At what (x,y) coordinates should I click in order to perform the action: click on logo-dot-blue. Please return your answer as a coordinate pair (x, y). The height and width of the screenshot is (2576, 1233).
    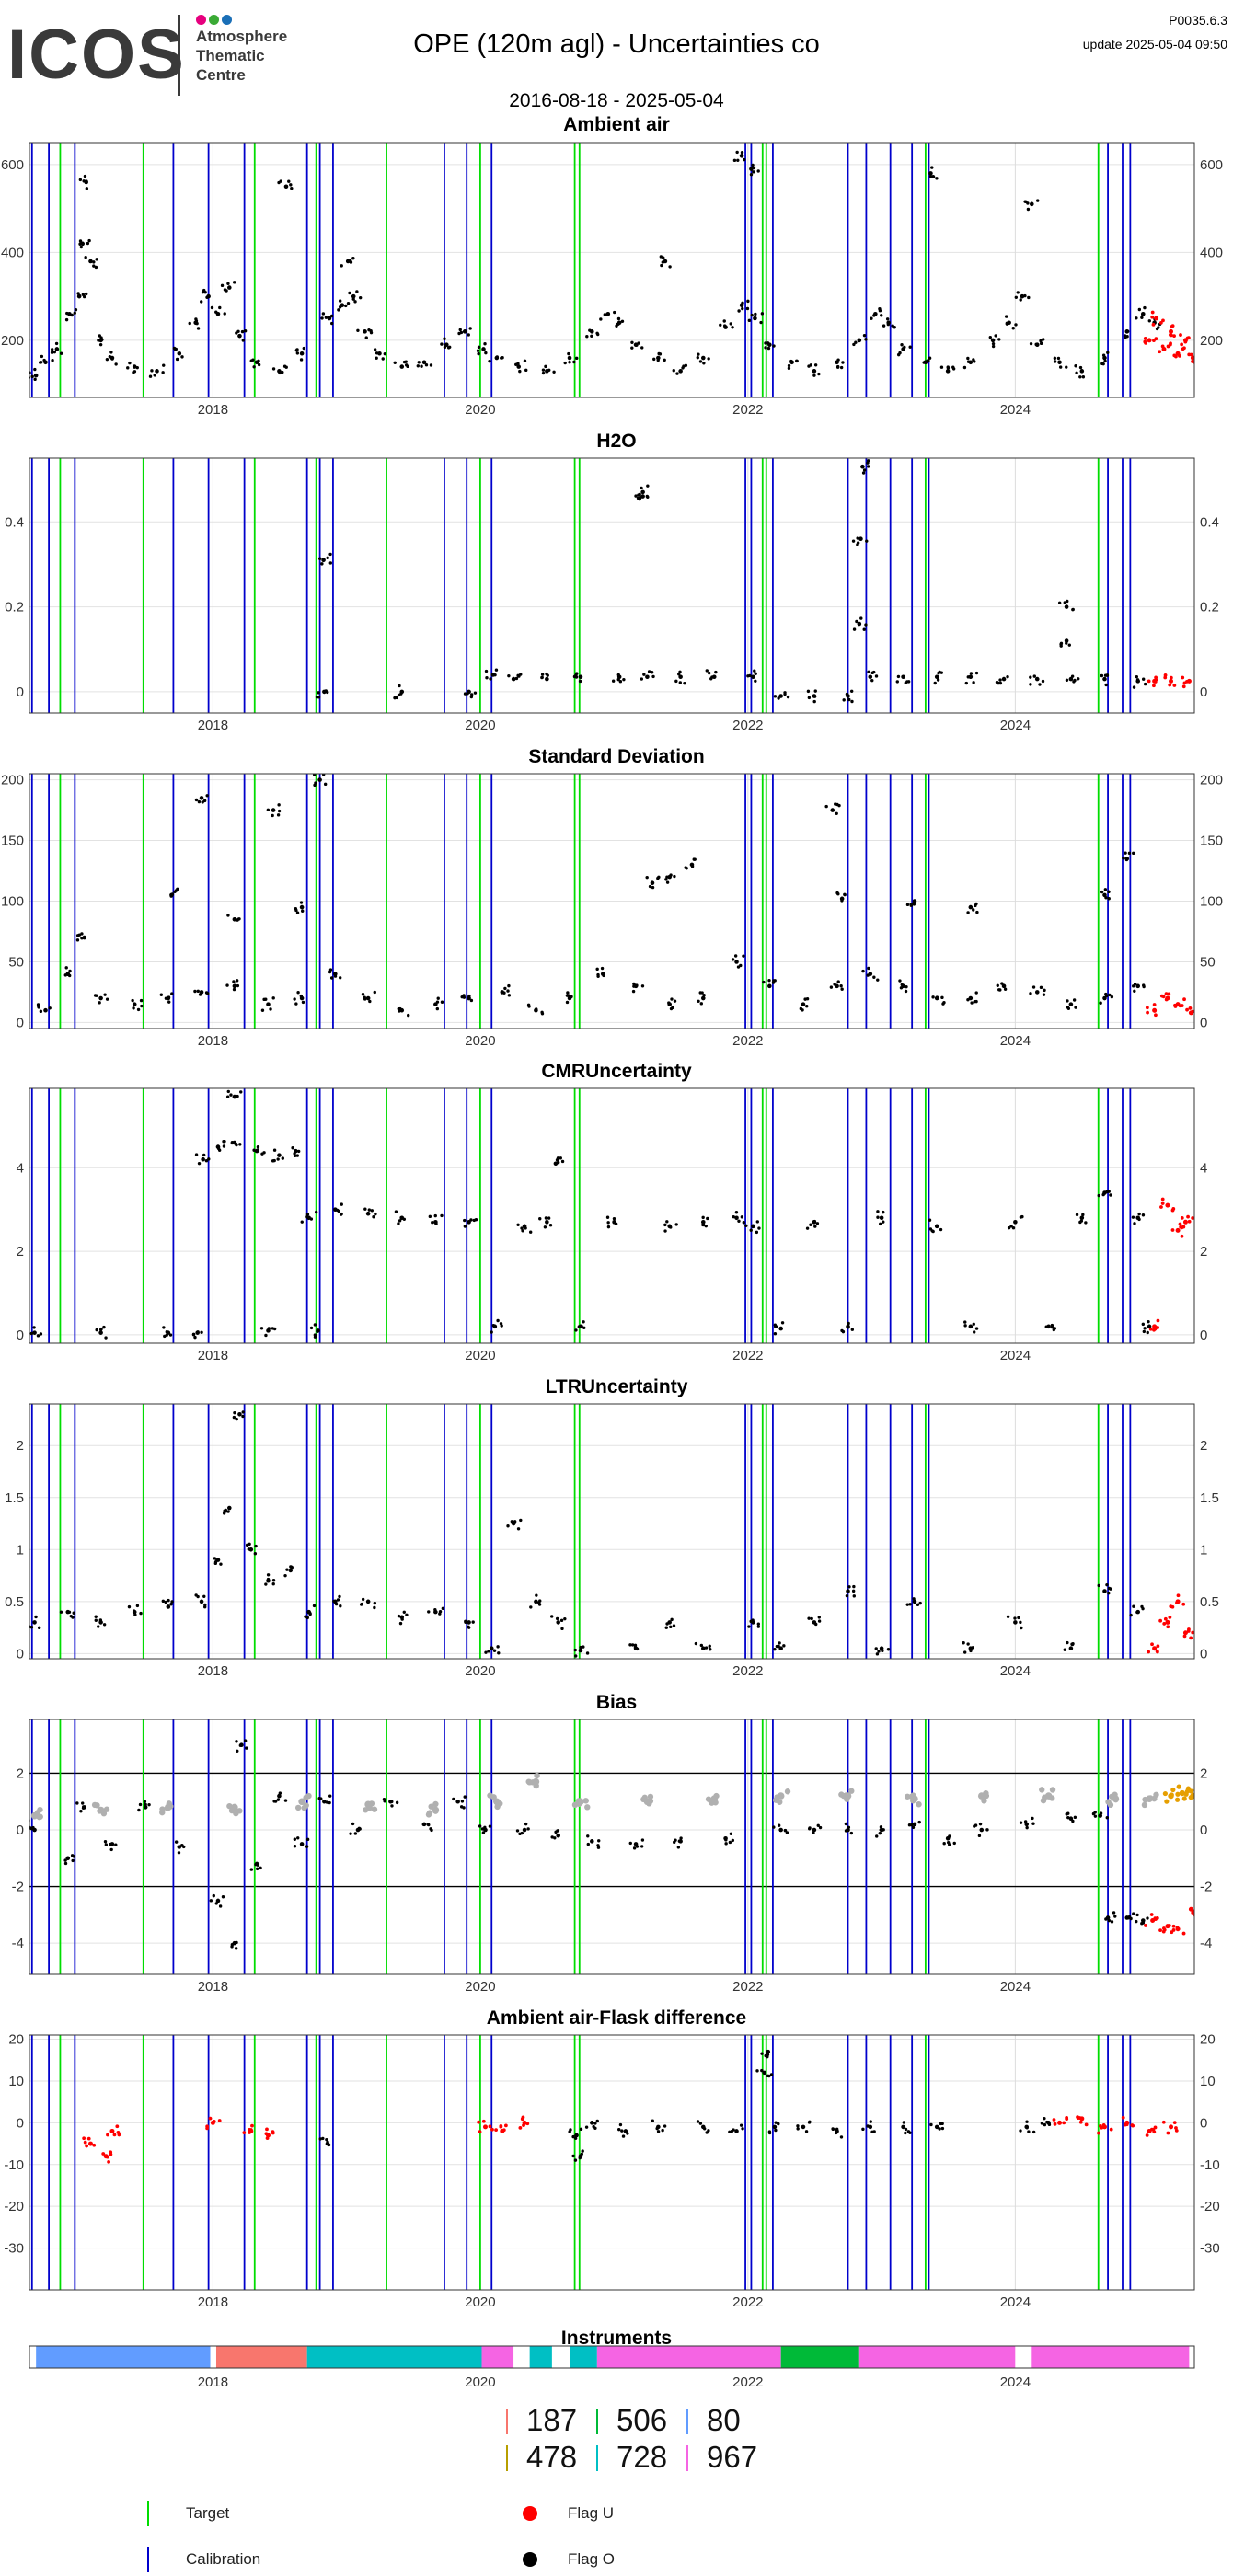
    Looking at the image, I should click on (227, 20).